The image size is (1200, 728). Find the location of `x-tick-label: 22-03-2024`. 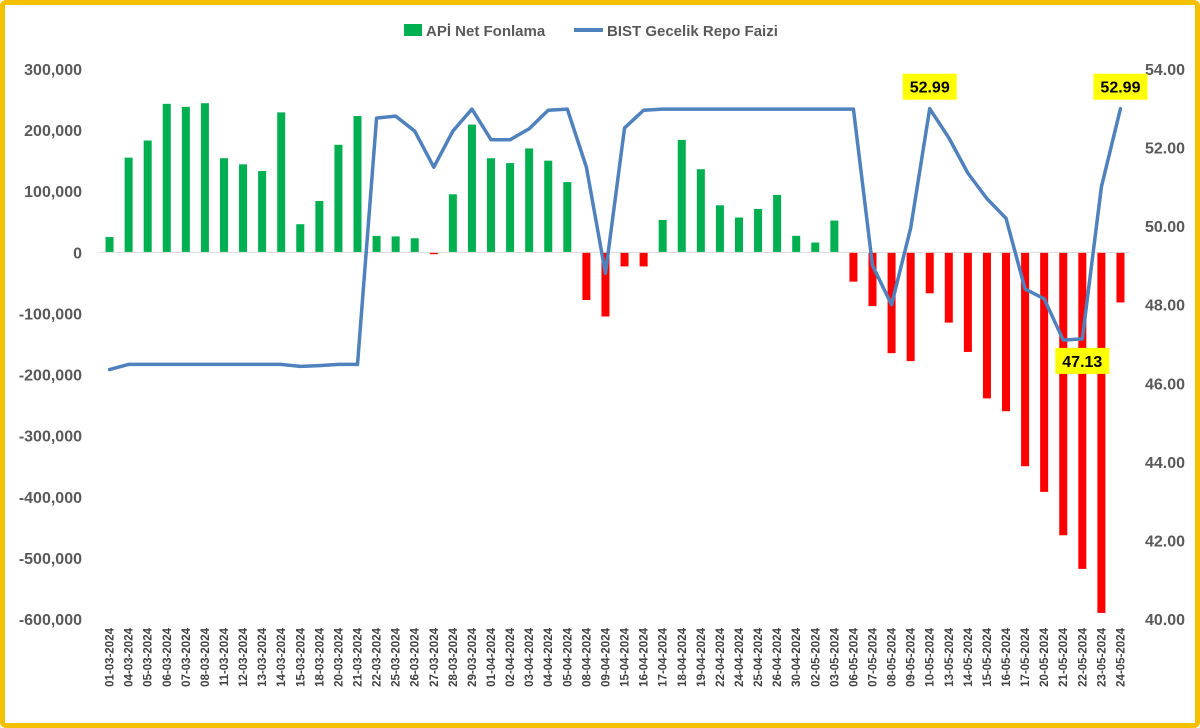

x-tick-label: 22-03-2024 is located at coordinates (378, 656).